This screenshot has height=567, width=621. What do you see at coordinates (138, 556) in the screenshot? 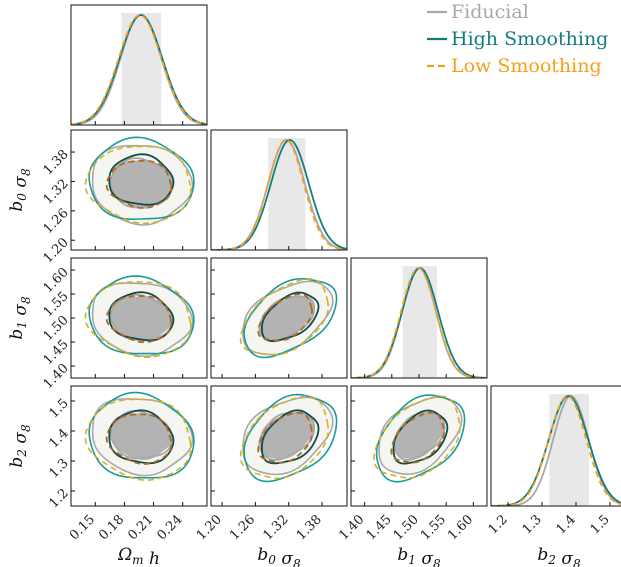
I see `x-axis-label-0: Ωm h` at bounding box center [138, 556].